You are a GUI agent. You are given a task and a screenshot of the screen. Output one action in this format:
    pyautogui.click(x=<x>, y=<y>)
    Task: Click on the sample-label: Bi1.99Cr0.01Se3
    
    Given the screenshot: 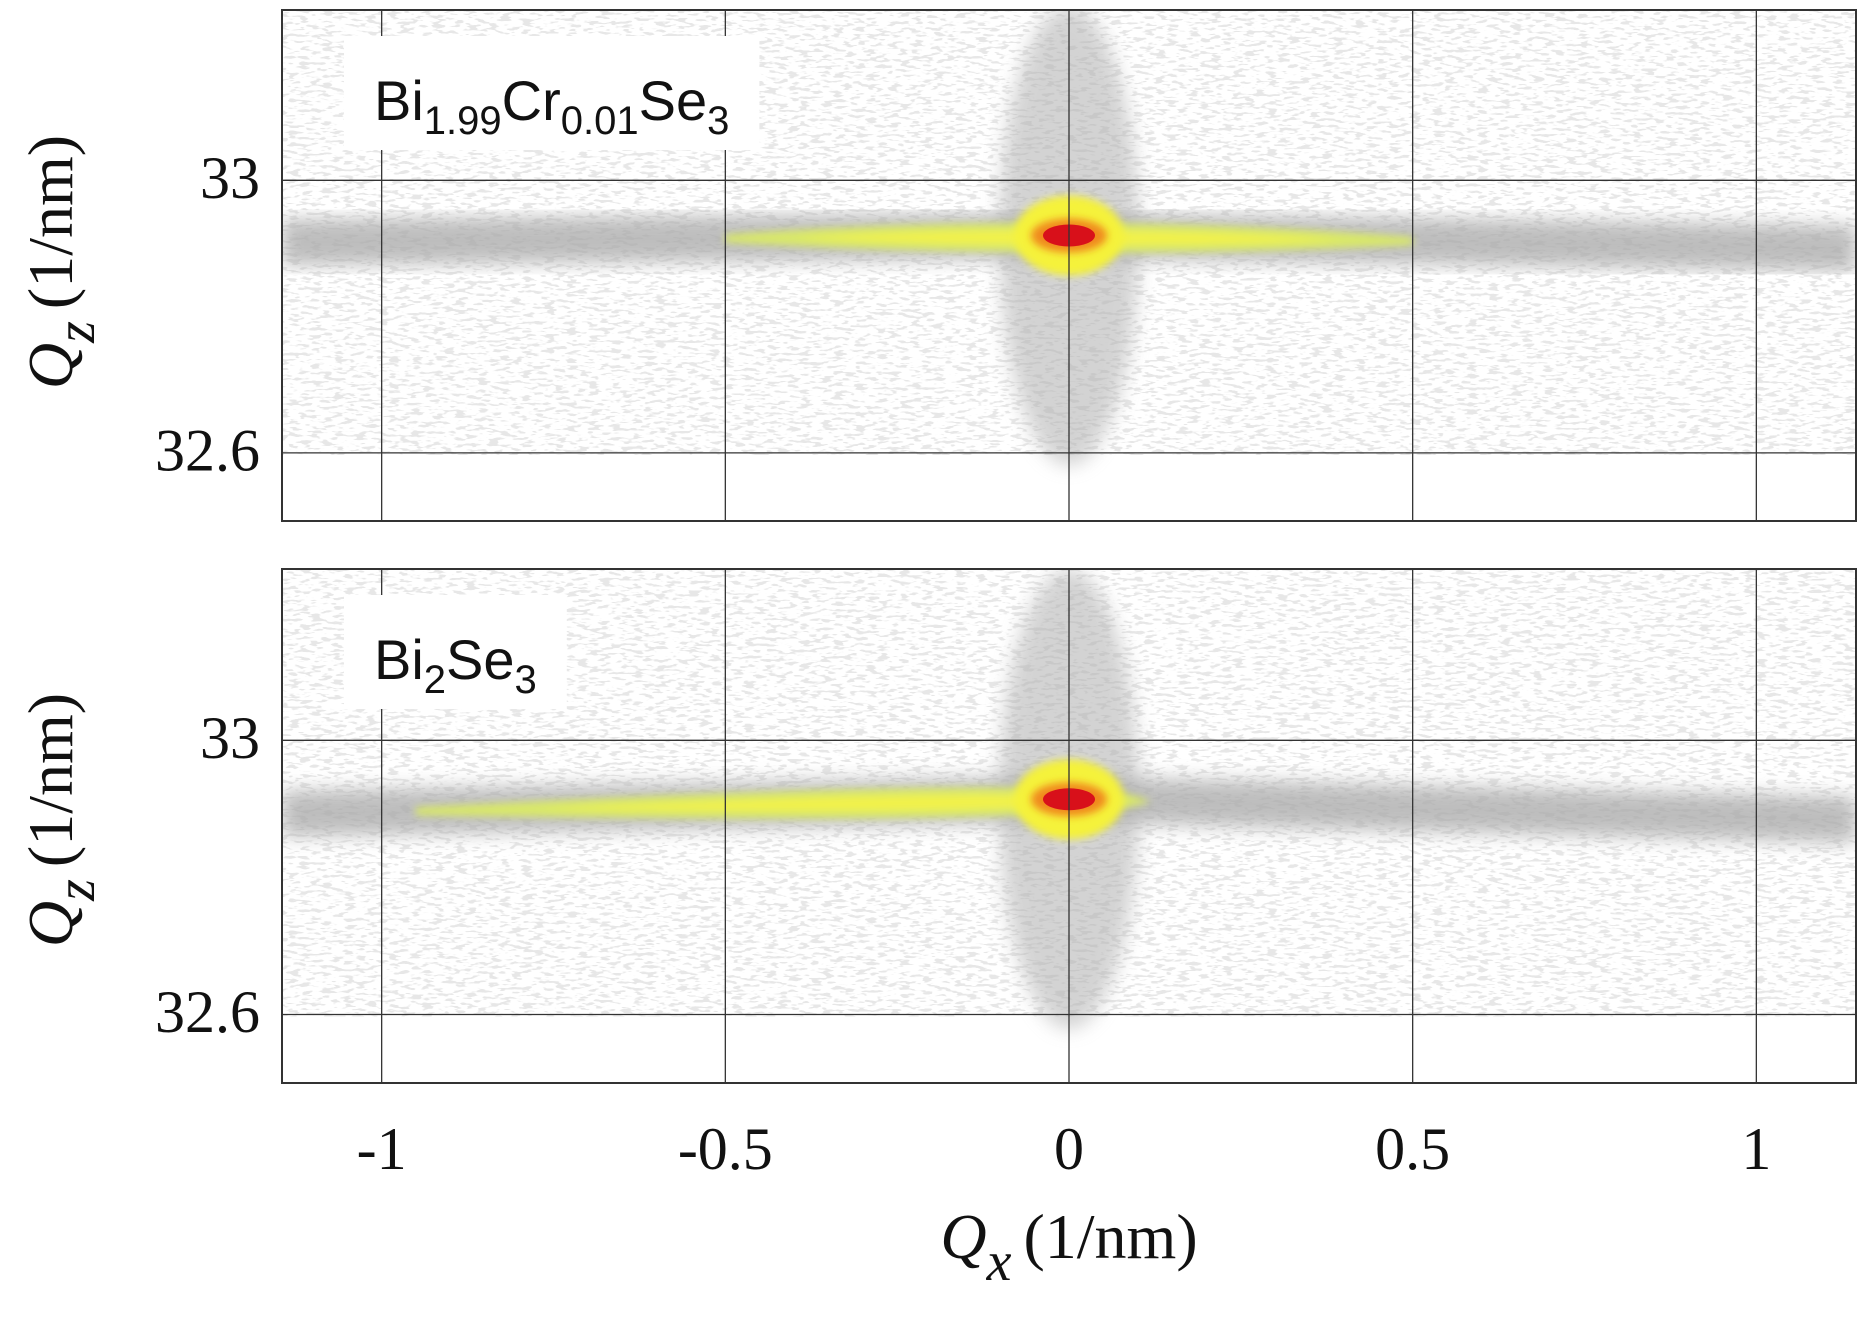 What is the action you would take?
    pyautogui.click(x=551, y=106)
    